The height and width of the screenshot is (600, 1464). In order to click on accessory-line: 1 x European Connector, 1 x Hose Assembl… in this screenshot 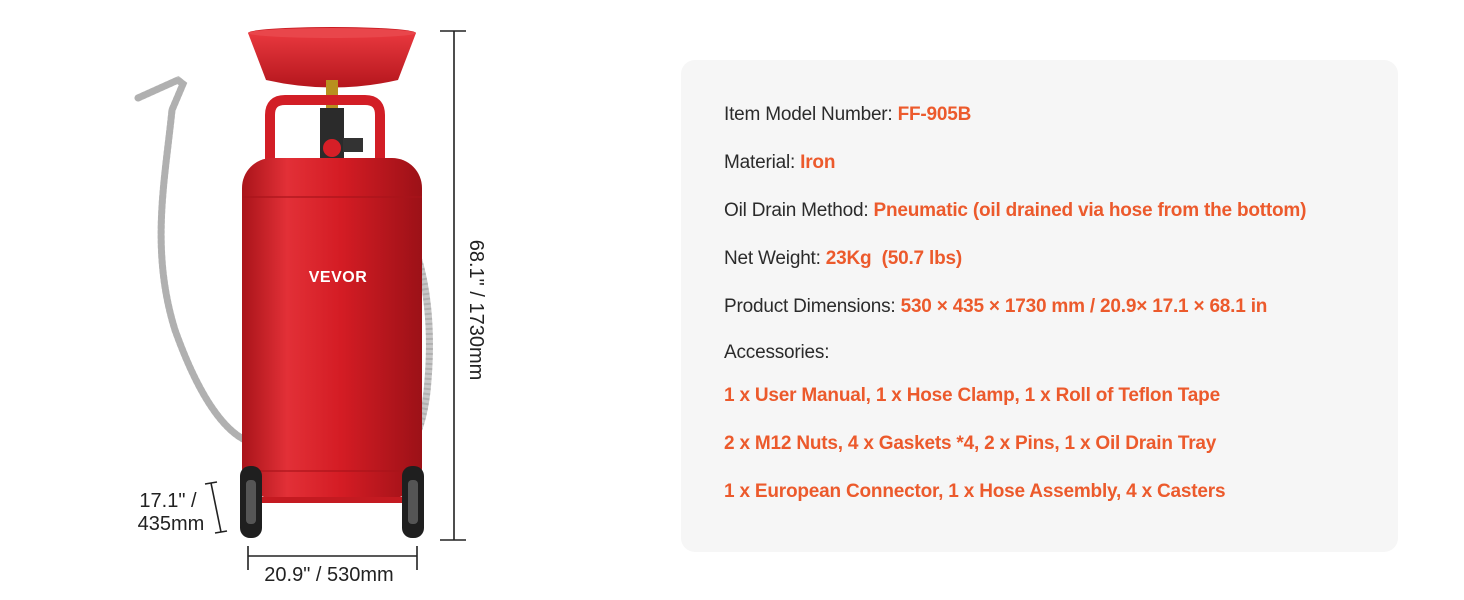, I will do `click(975, 491)`.